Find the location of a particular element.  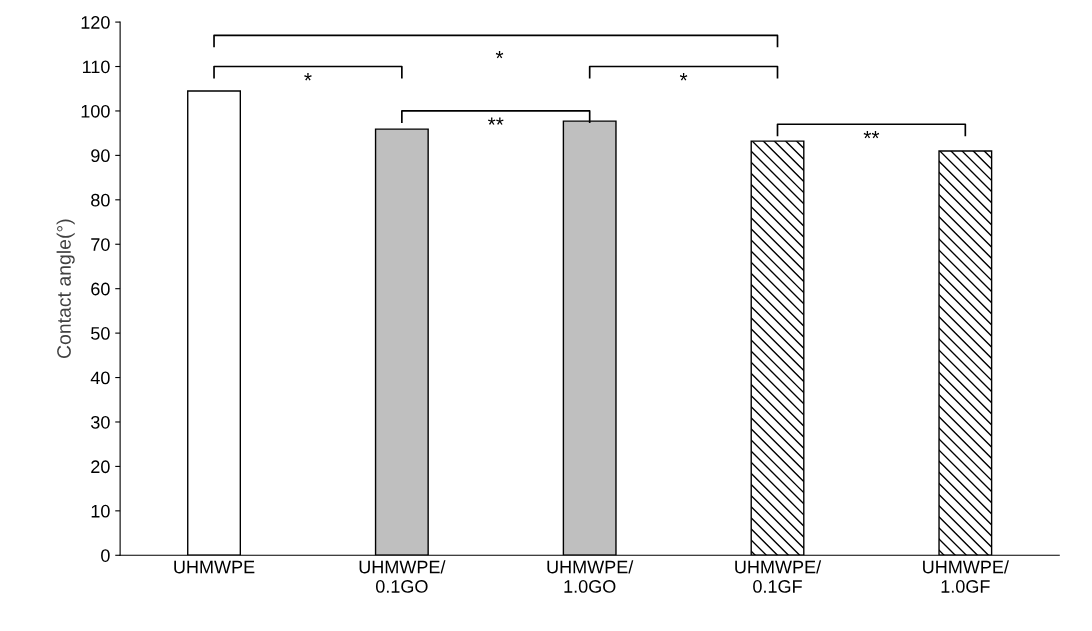

y-tick-label: 30 is located at coordinates (100, 422).